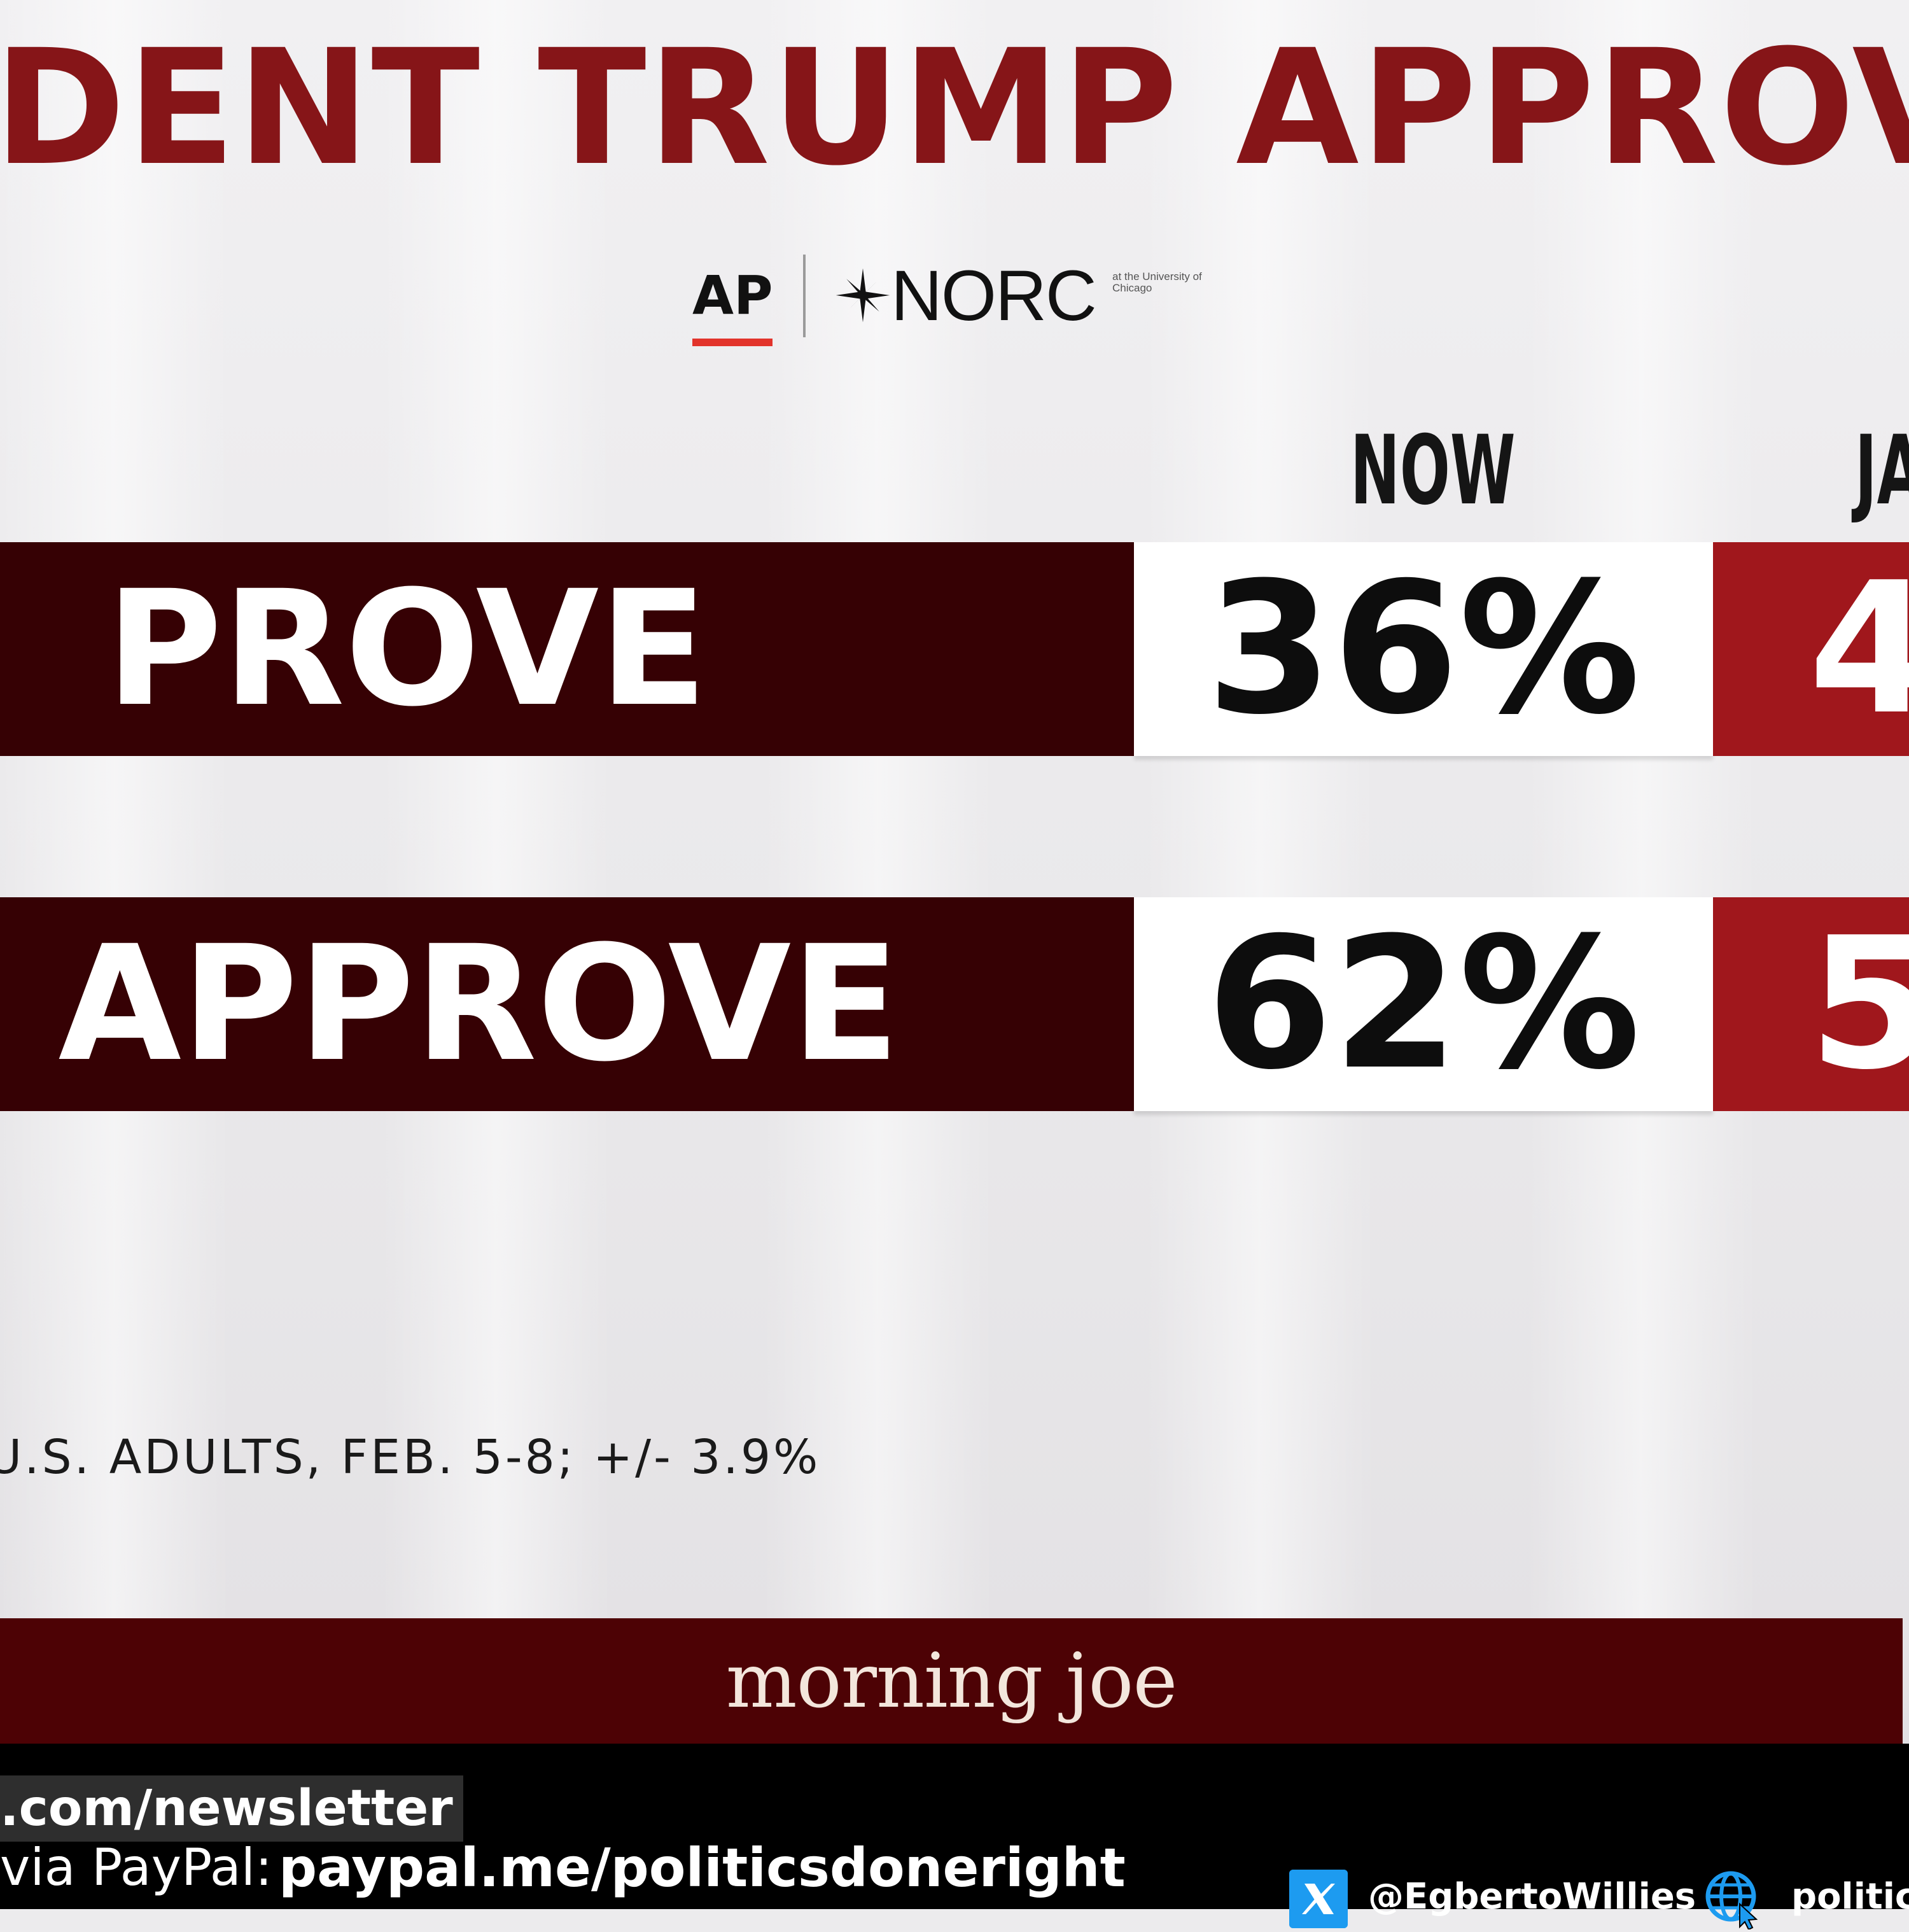  Describe the element at coordinates (410, 1457) in the screenshot. I see `poll-footnote: U.S. ADULTS, FEB. 5-8; +/- 3.9%` at that location.